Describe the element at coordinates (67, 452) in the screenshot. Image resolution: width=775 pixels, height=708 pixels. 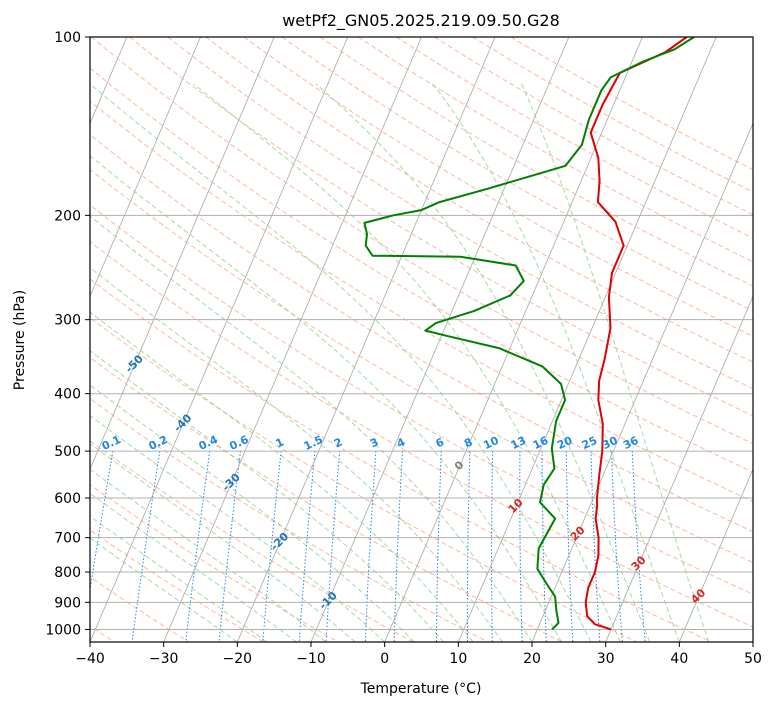
I see `y-tick-label: 500` at that location.